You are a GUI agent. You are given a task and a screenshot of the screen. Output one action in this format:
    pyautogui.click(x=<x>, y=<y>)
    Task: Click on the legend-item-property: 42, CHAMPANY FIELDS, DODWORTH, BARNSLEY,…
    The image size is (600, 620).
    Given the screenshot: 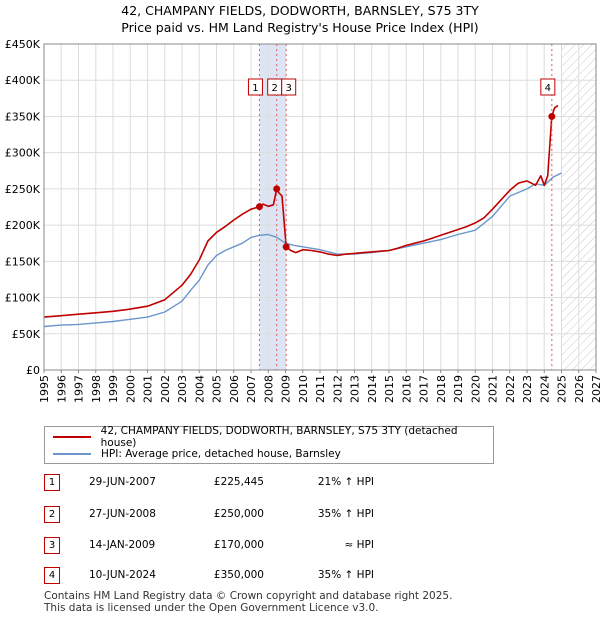 What is the action you would take?
    pyautogui.click(x=273, y=437)
    